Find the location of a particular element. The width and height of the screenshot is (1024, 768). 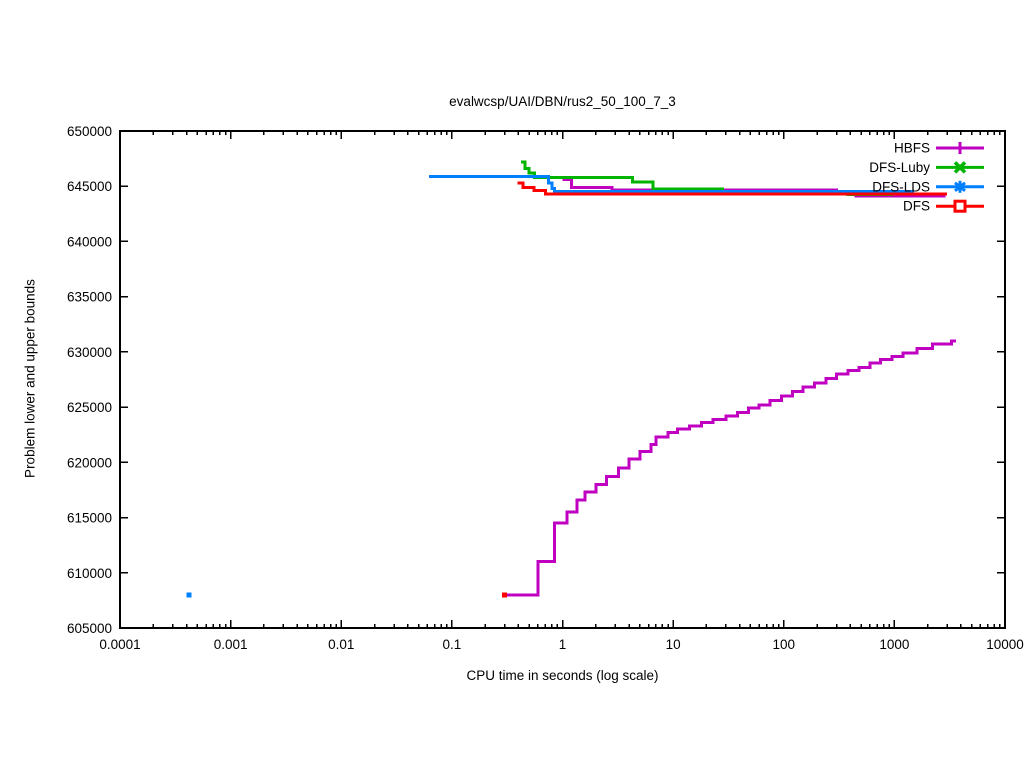

legend-item-dfs-luby: DFS-Luby is located at coordinates (926, 167).